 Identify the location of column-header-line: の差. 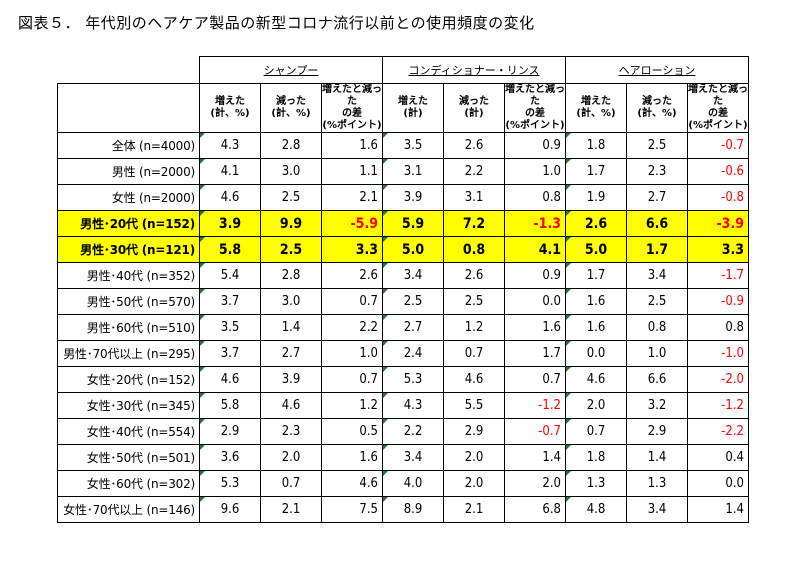
(535, 113).